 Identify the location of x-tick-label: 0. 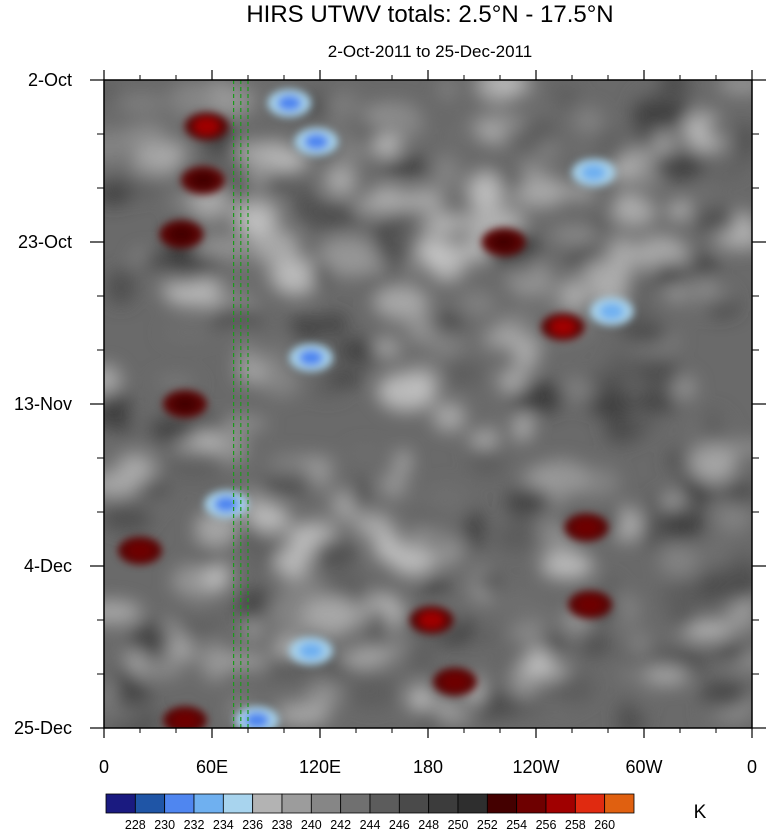
(752, 767).